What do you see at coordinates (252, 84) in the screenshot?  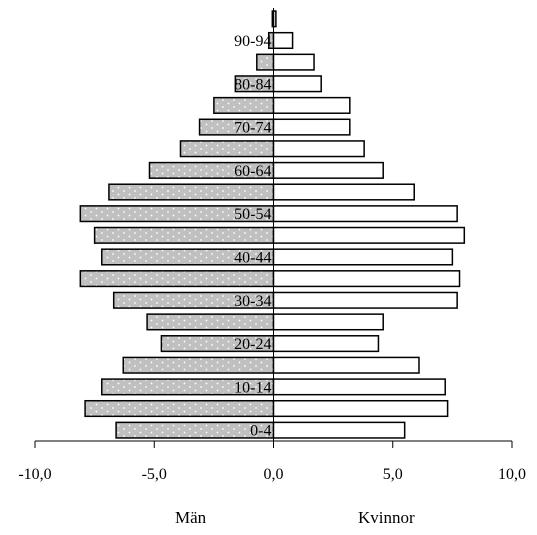 I see `age-label-80-84: 80-84` at bounding box center [252, 84].